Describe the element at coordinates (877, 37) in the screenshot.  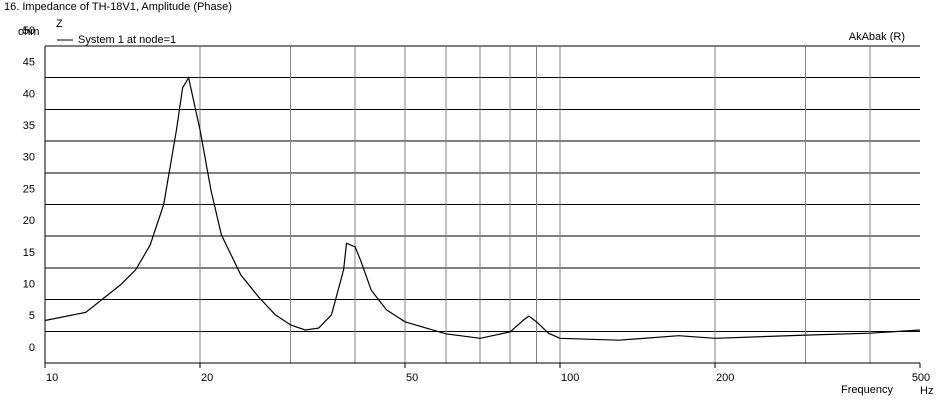
I see `watermark: AkAbak (R)` at that location.